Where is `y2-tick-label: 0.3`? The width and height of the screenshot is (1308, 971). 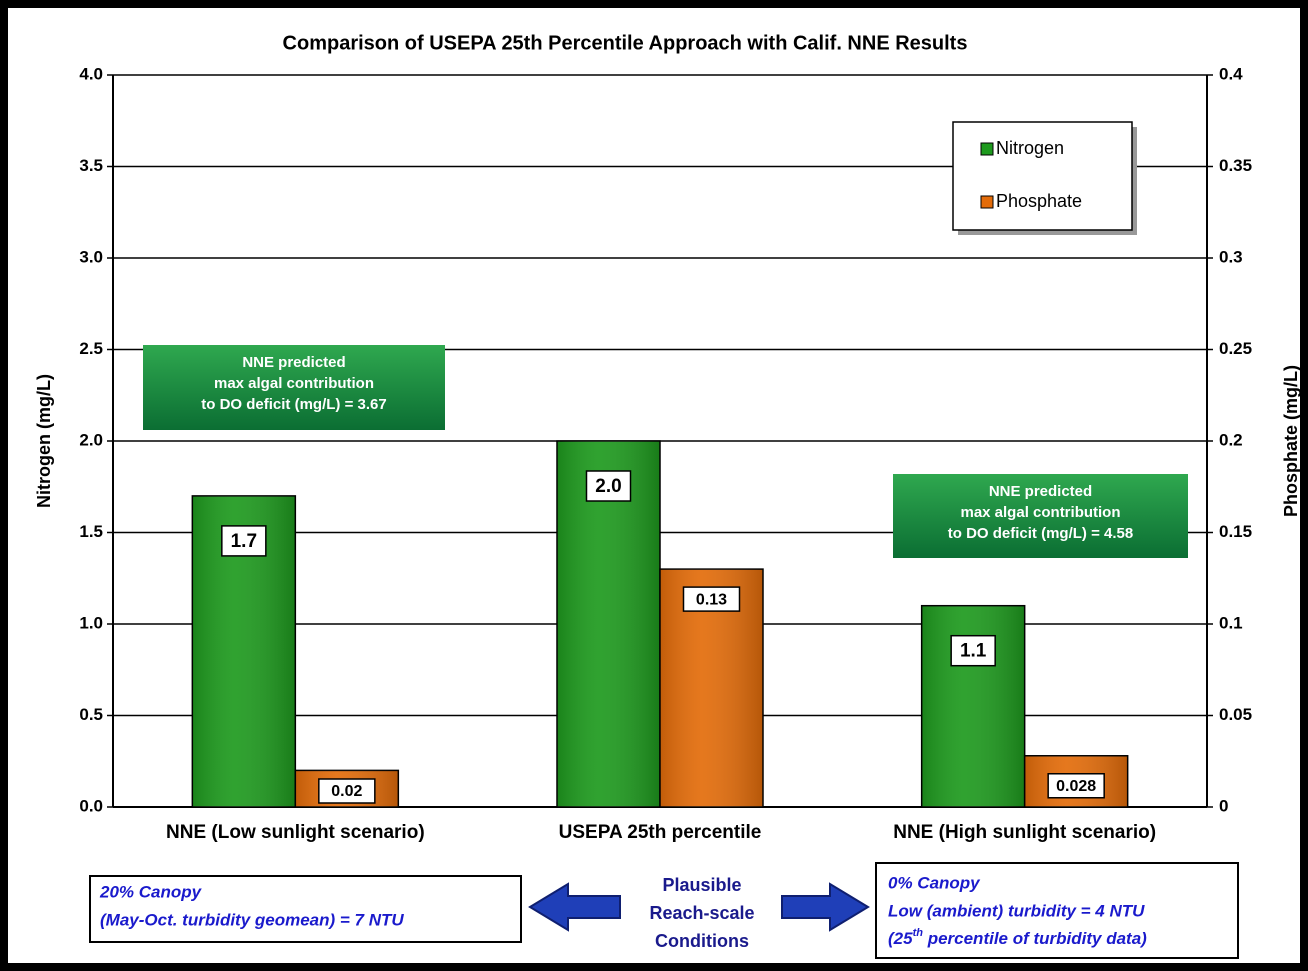 y2-tick-label: 0.3 is located at coordinates (1231, 256).